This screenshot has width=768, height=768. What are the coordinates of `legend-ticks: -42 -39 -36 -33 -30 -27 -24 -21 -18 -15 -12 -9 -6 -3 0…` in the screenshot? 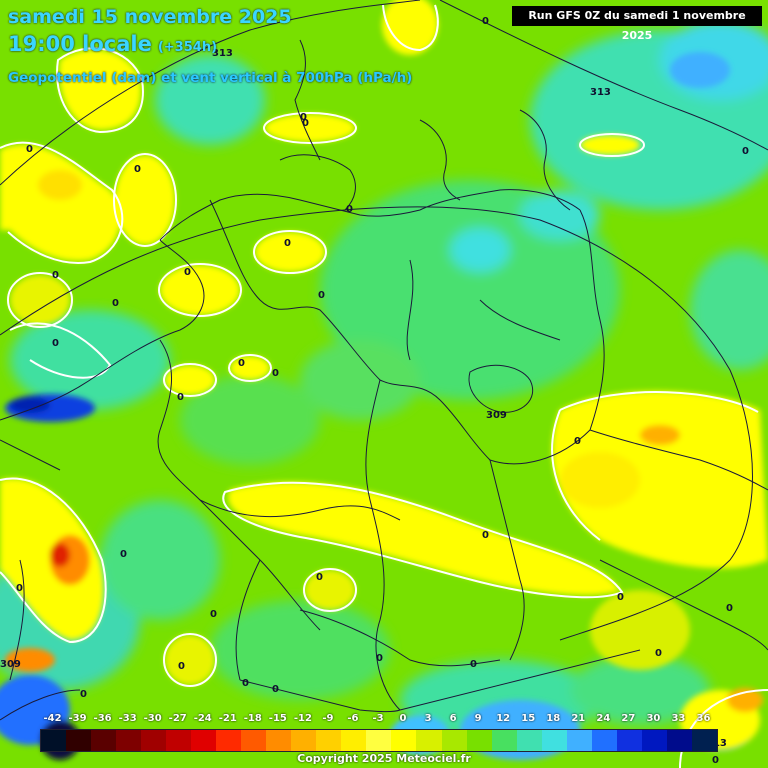 It's located at (378, 720).